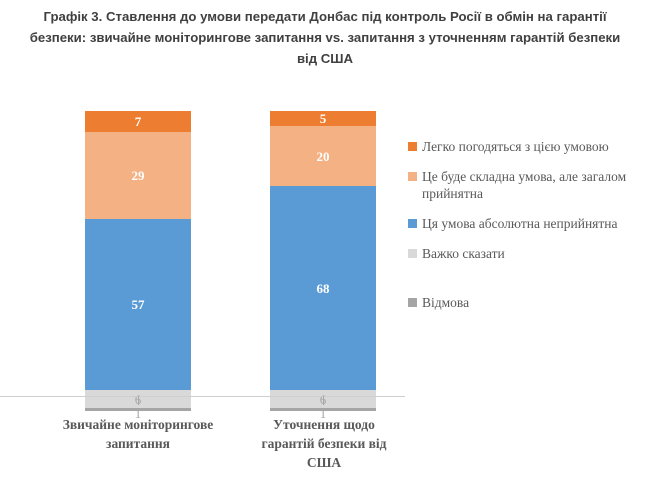  I want to click on bar-group-clarified: 5 20 68 6 1, so click(323, 265).